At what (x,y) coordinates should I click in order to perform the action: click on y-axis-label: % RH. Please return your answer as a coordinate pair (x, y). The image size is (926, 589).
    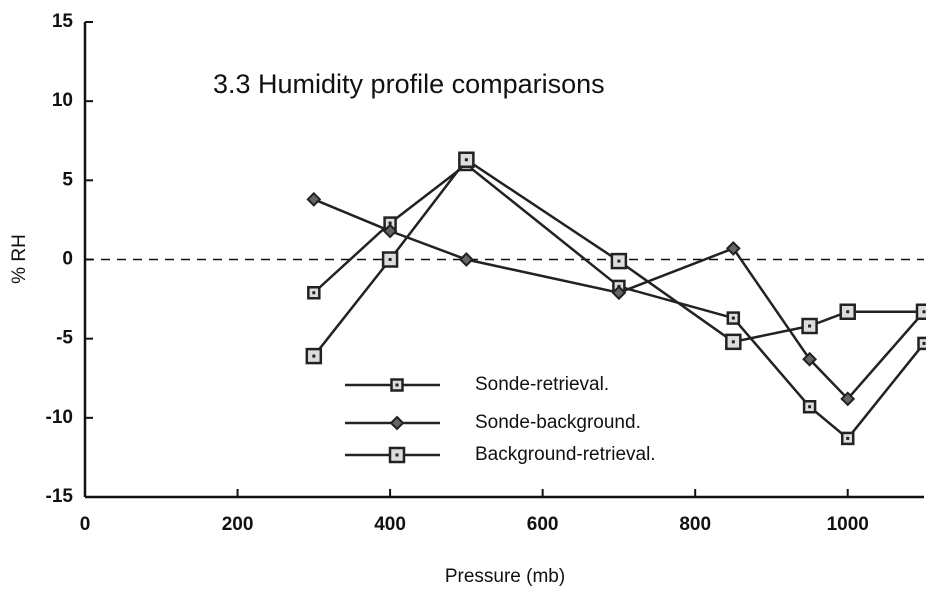
    Looking at the image, I should click on (19, 259).